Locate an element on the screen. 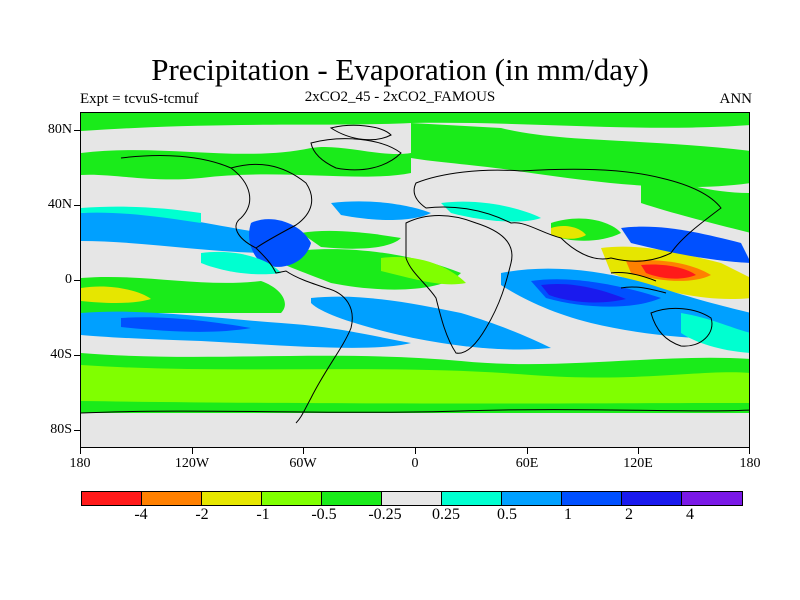 This screenshot has height=600, width=800. lon-label-120w: 120W is located at coordinates (192, 463).